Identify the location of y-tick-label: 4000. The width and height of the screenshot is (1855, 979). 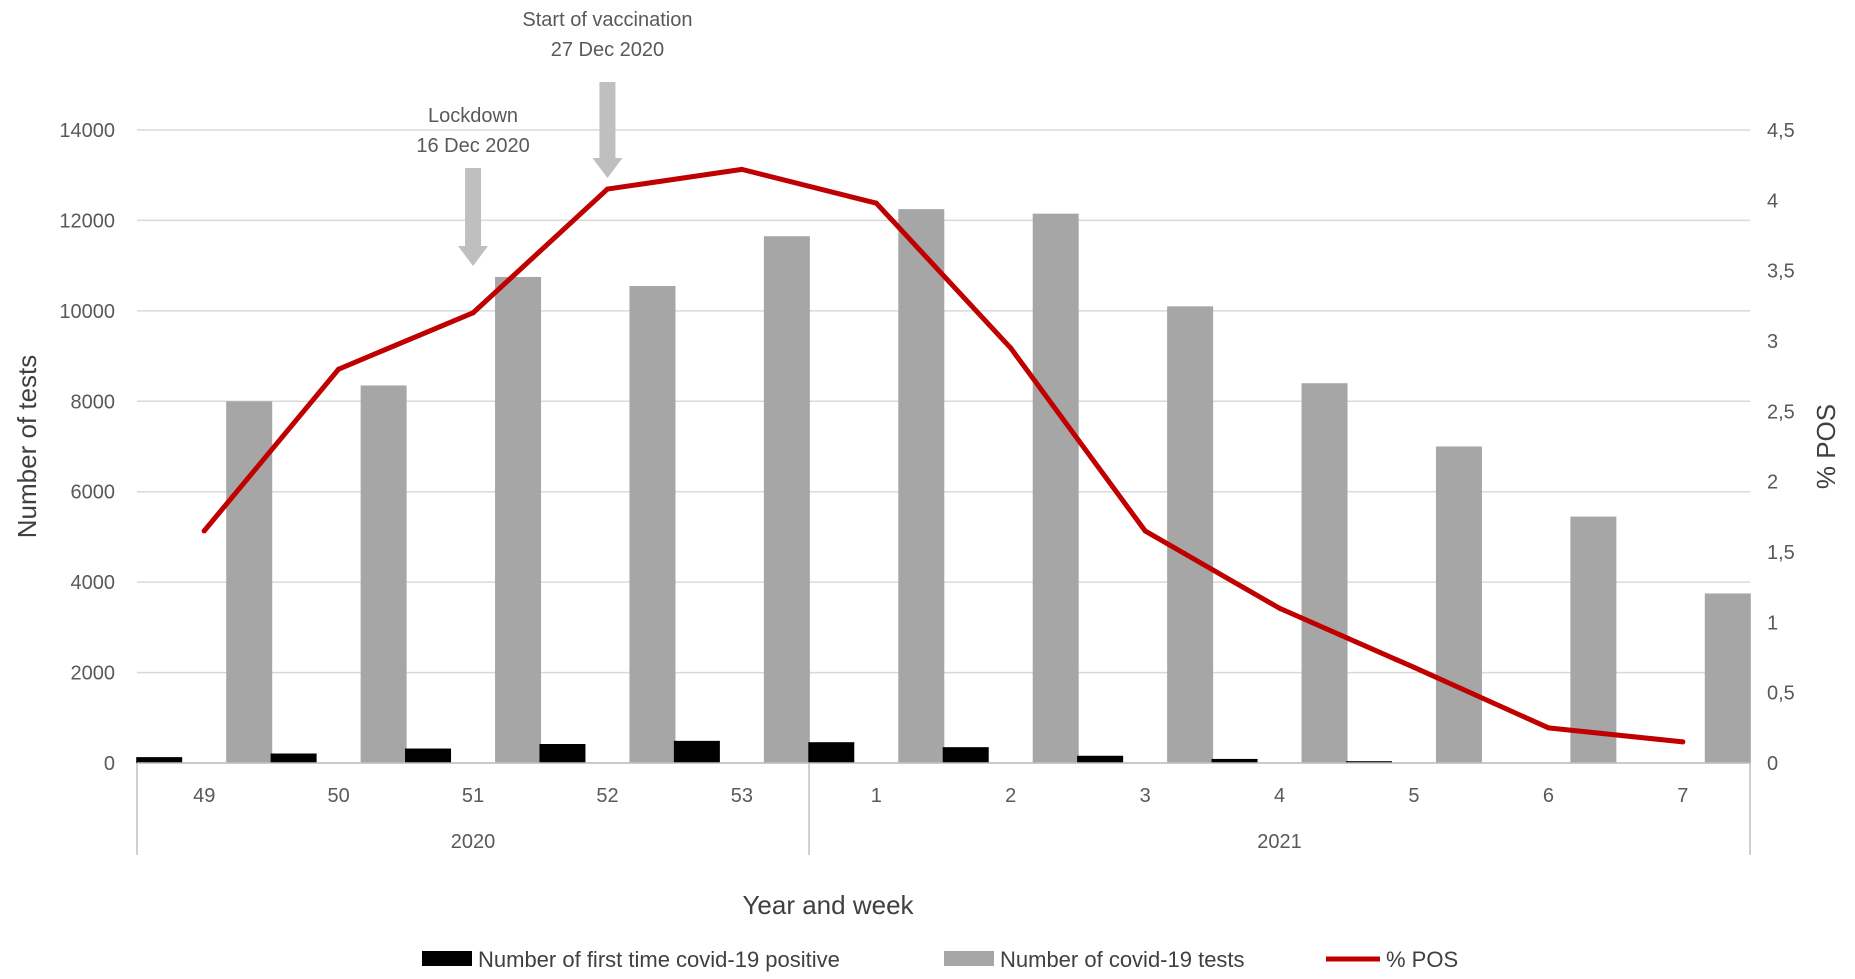
(93, 583).